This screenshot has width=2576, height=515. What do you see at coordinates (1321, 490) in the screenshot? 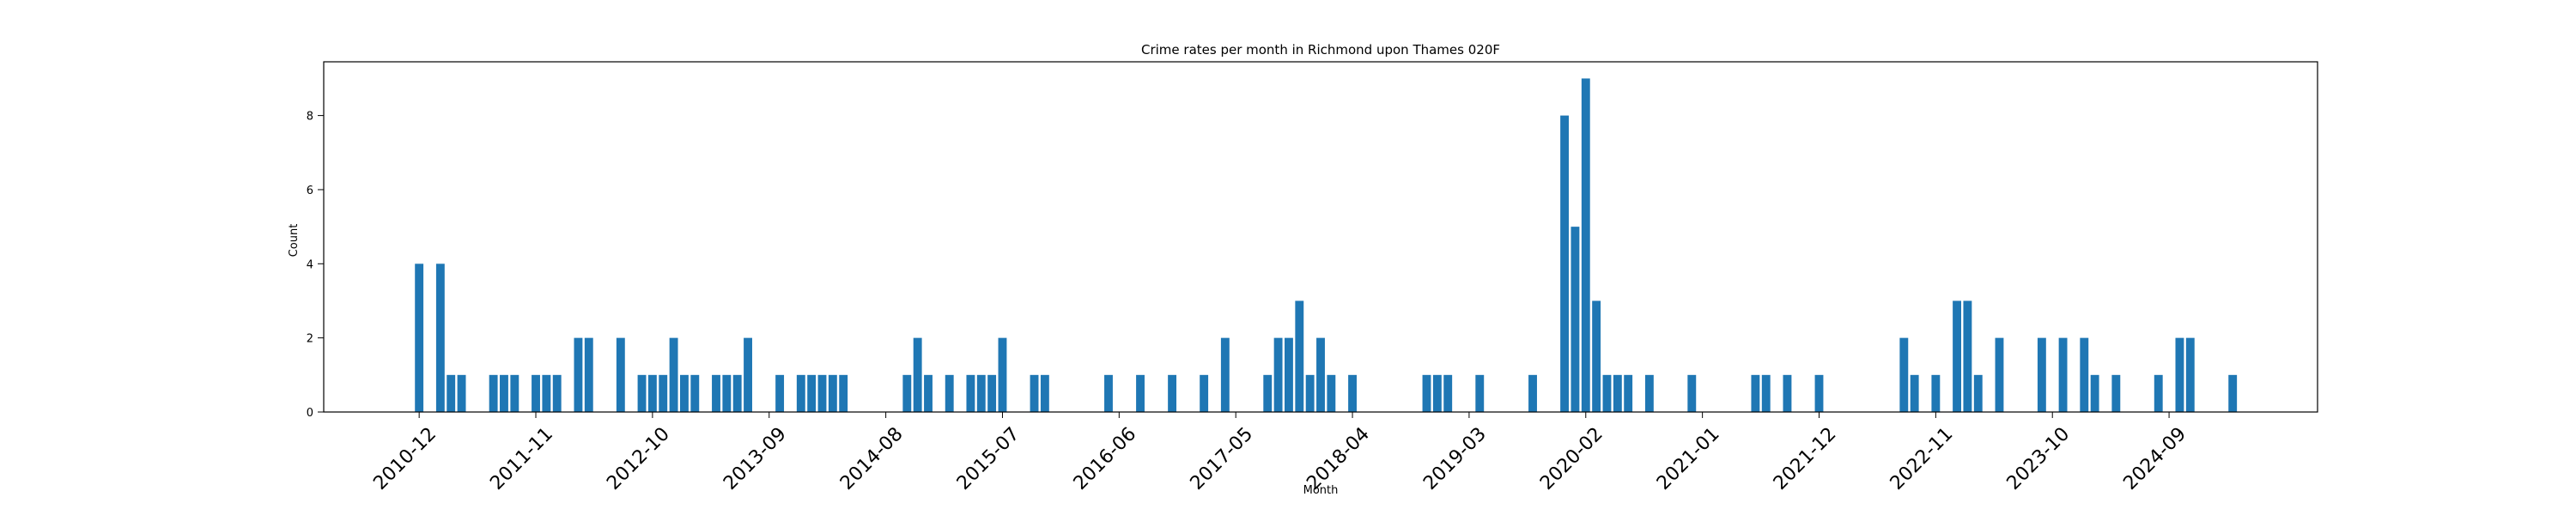
I see `x-axis-label: Month` at bounding box center [1321, 490].